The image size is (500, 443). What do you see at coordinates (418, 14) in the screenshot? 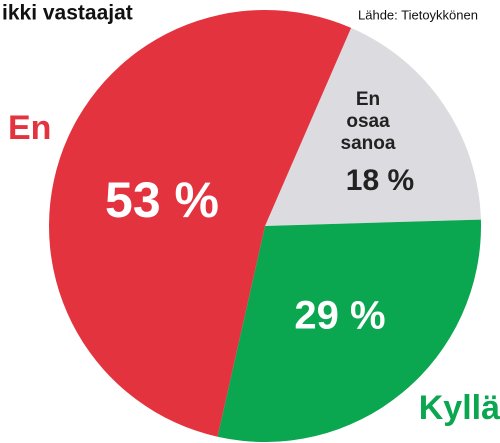
I see `source: Lähde: Tietoykkönen` at bounding box center [418, 14].